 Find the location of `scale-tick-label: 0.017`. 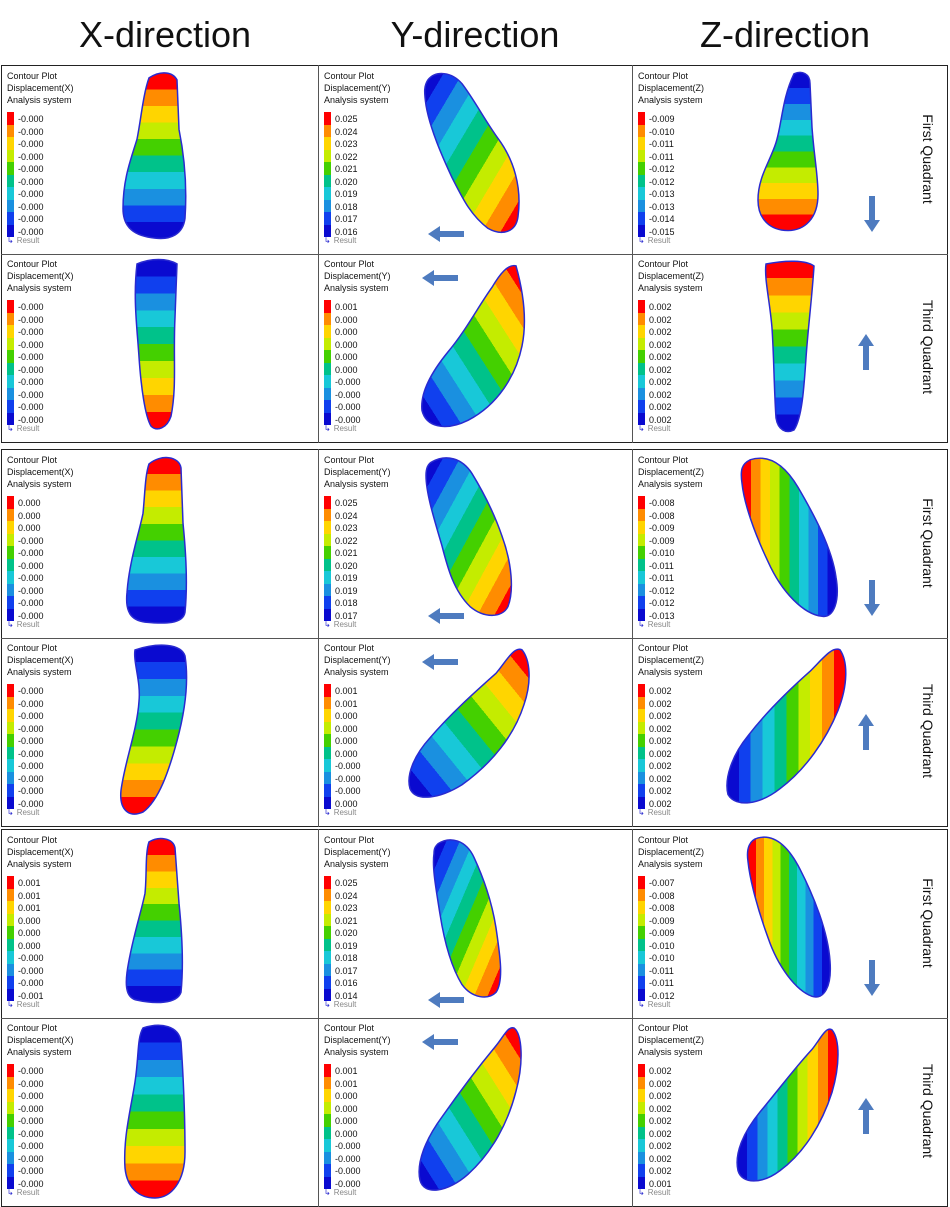

scale-tick-label: 0.017 is located at coordinates (346, 615).